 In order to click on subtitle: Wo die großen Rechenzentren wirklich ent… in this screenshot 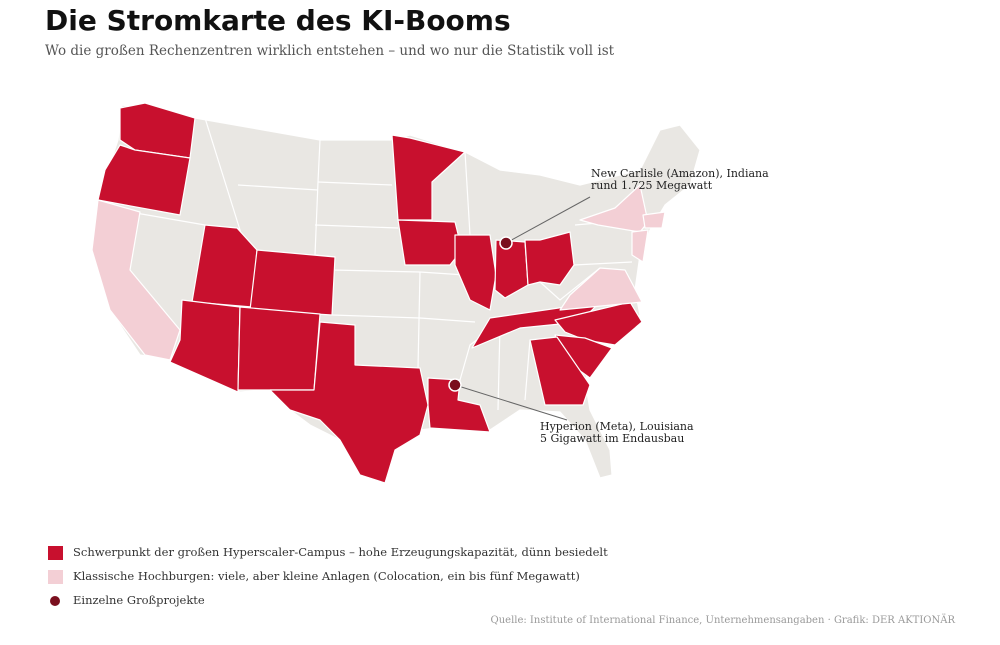, I will do `click(330, 51)`.